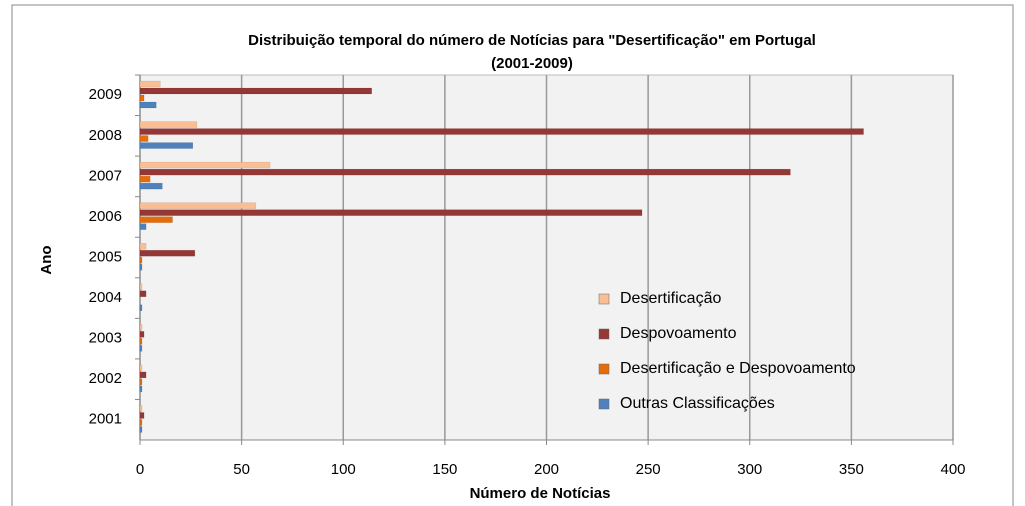 This screenshot has height=506, width=1025. I want to click on legend, so click(761, 352).